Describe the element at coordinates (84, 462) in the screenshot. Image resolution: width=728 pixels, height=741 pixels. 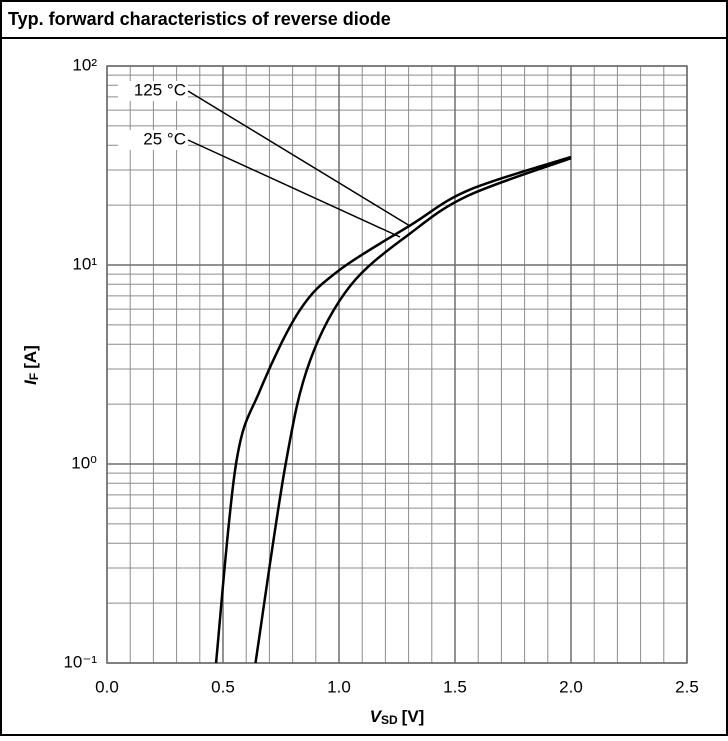
I see `y-tick-label: 10⁰` at that location.